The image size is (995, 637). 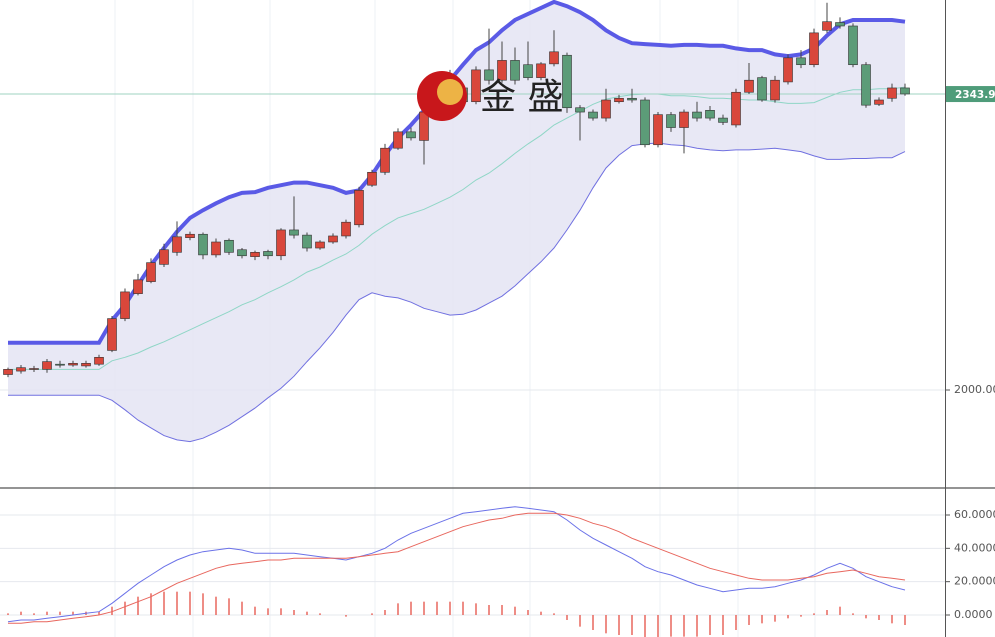 What do you see at coordinates (974, 389) in the screenshot?
I see `y-tick-label: 2000.00` at bounding box center [974, 389].